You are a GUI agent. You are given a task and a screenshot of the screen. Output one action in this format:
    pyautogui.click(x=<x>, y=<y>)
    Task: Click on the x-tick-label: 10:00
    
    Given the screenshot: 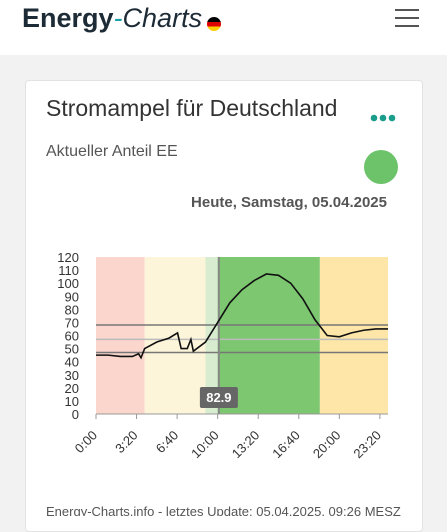 What is the action you would take?
    pyautogui.click(x=205, y=445)
    